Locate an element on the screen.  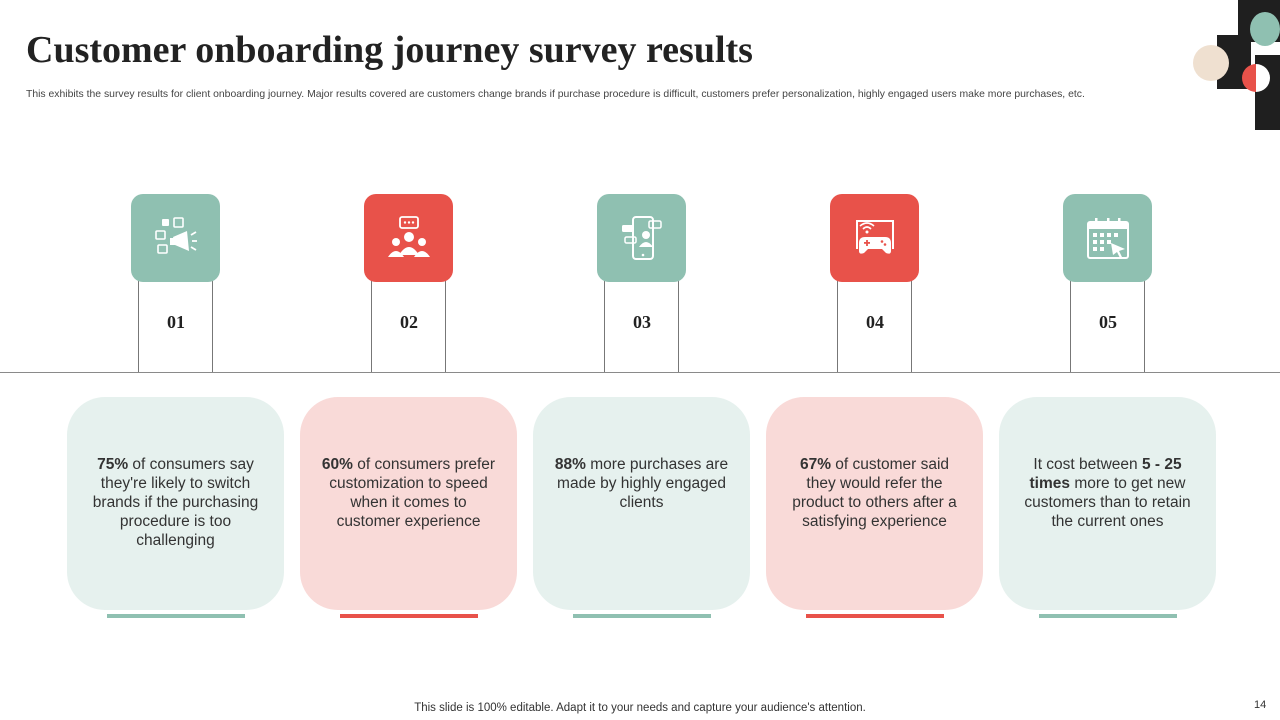
calendar-cursor-icon is located at coordinates (1107, 238).